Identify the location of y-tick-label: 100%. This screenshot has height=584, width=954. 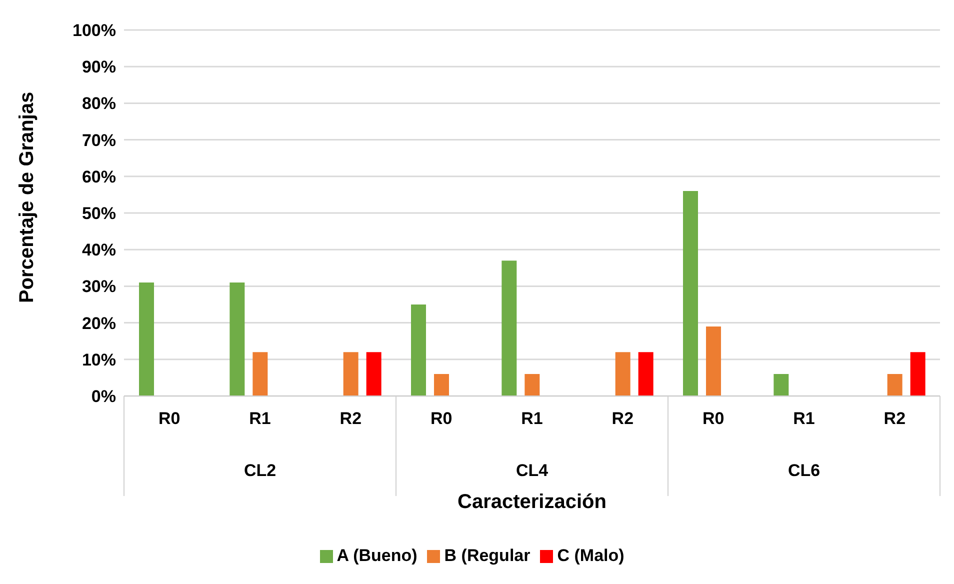
(94, 30).